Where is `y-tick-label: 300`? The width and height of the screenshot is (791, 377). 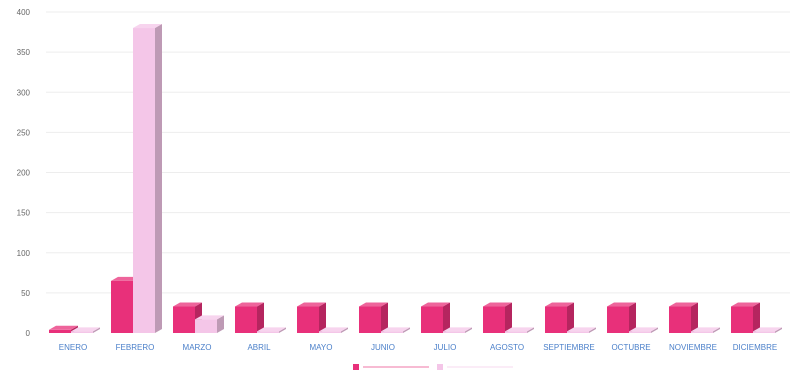 y-tick-label: 300 is located at coordinates (24, 92).